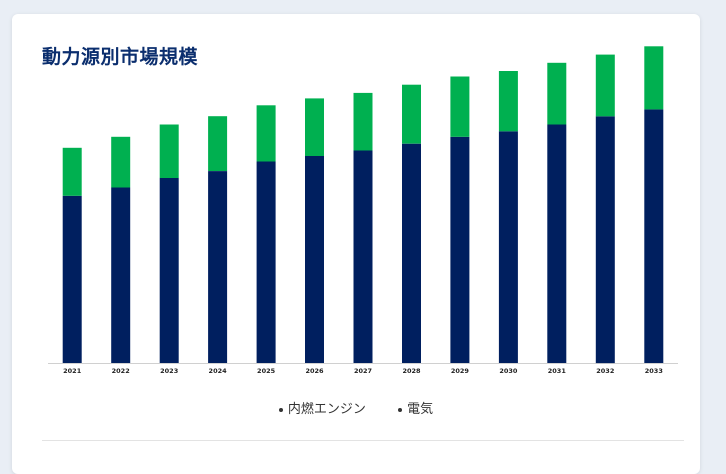  I want to click on x-tick-label: 2033, so click(654, 371).